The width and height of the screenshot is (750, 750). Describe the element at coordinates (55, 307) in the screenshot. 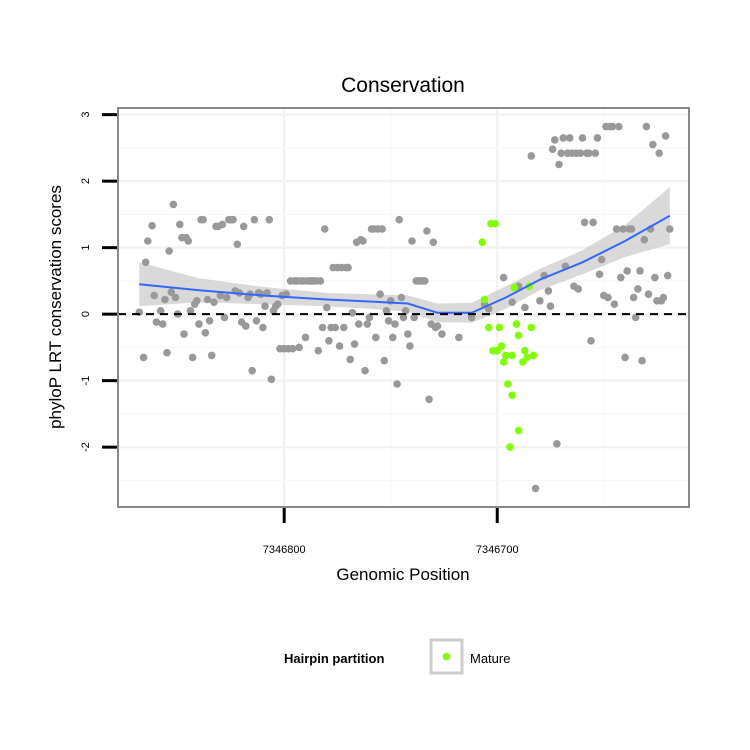

I see `y-axis-title: phyloP LRT conservation scores` at that location.